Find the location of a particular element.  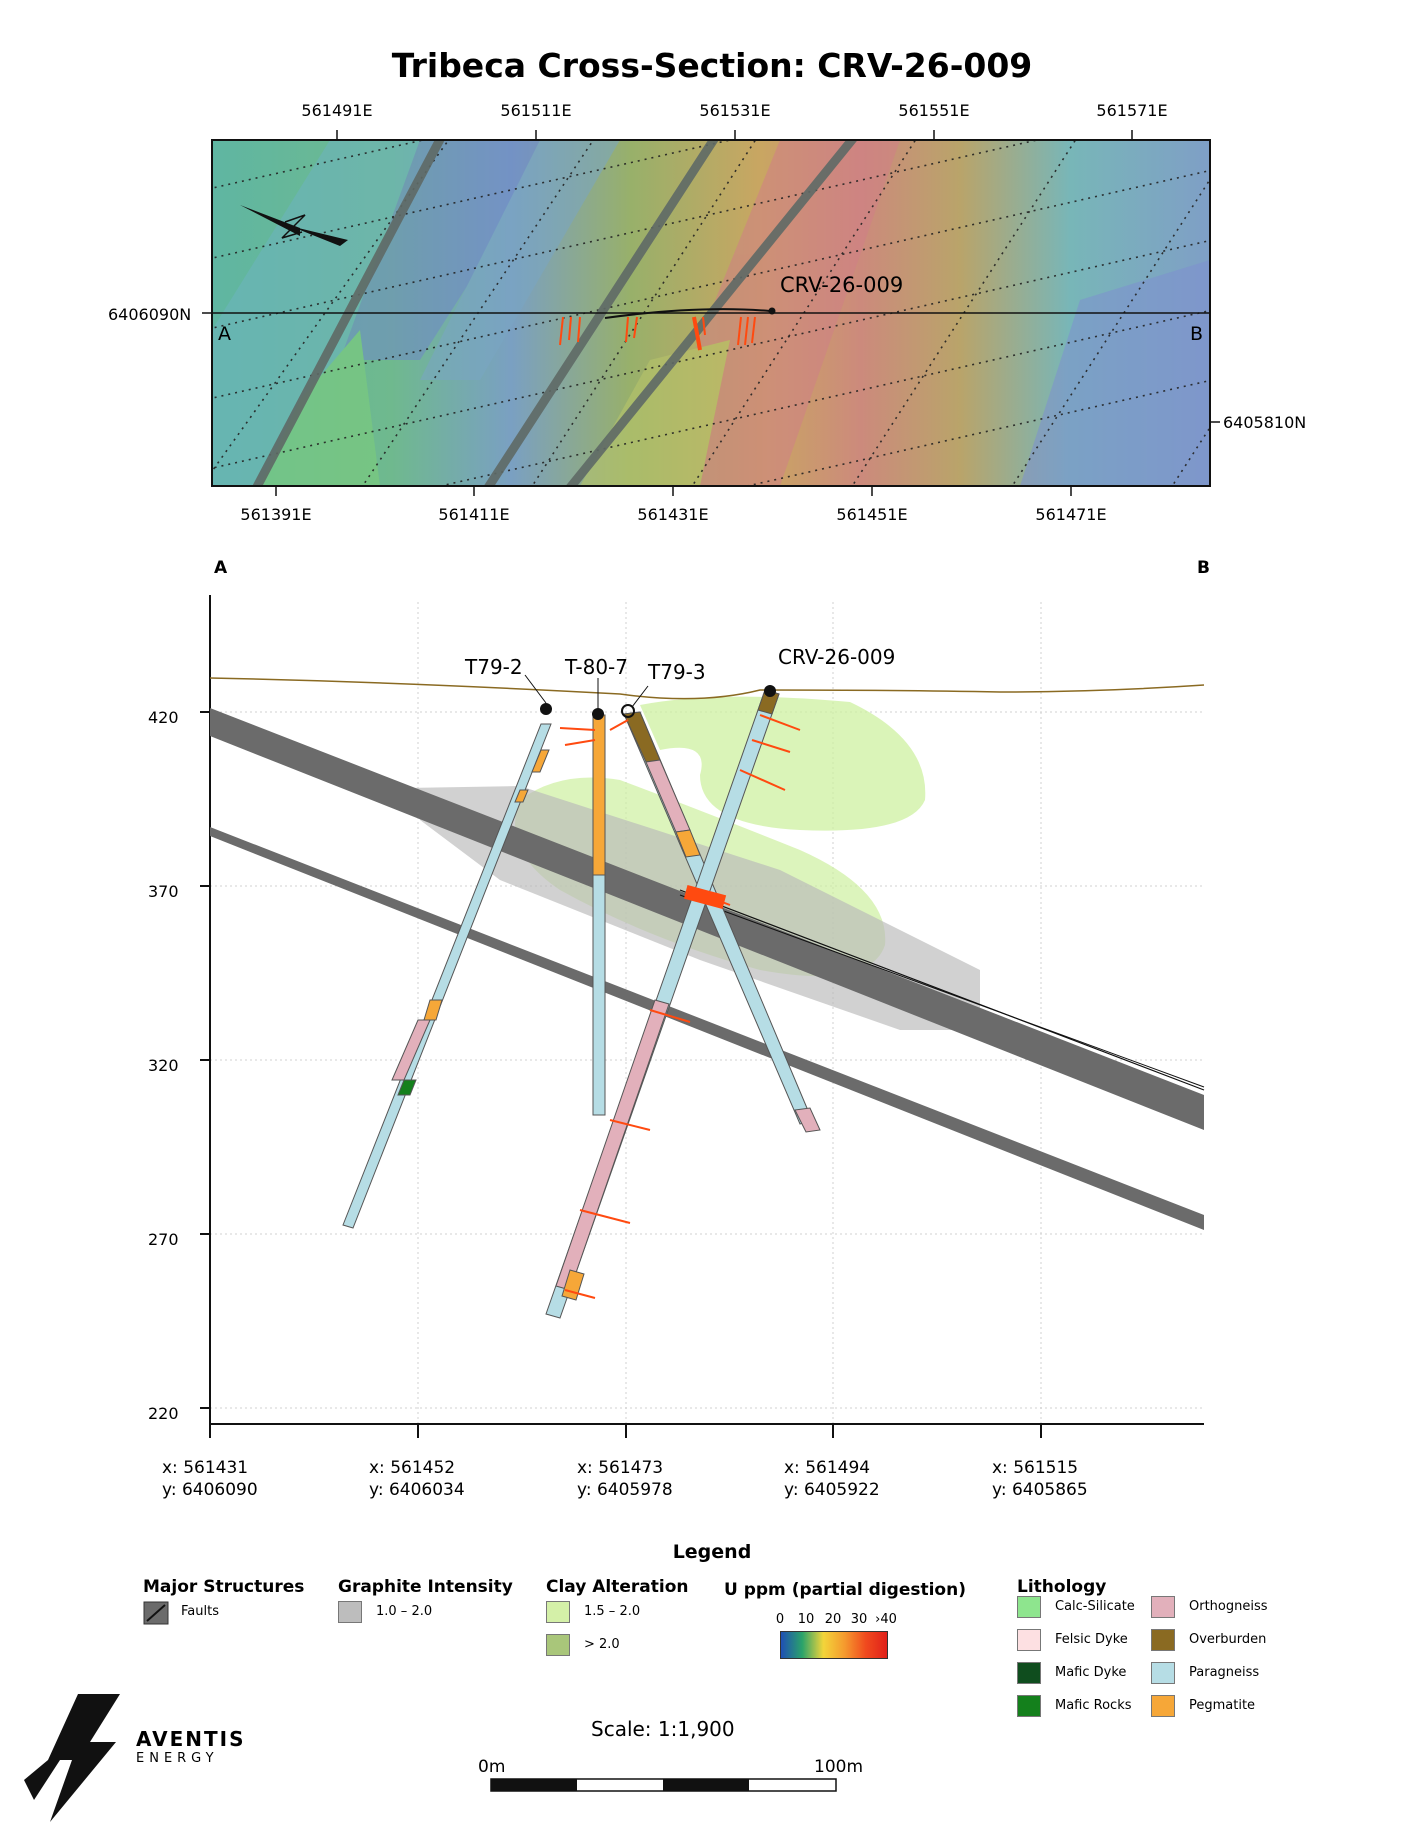

bottom-easting-label: 561451E is located at coordinates (872, 514).